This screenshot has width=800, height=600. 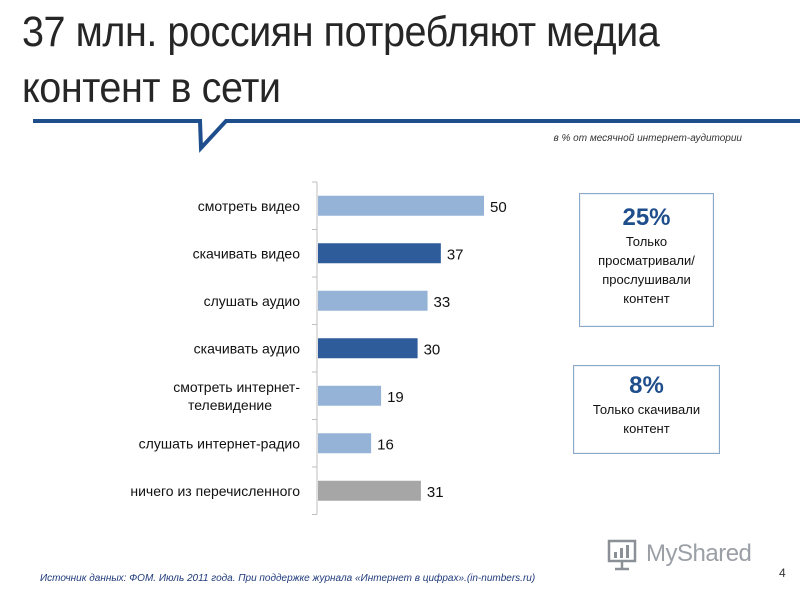 What do you see at coordinates (646, 385) in the screenshot?
I see `callout-download-only-value: 8%` at bounding box center [646, 385].